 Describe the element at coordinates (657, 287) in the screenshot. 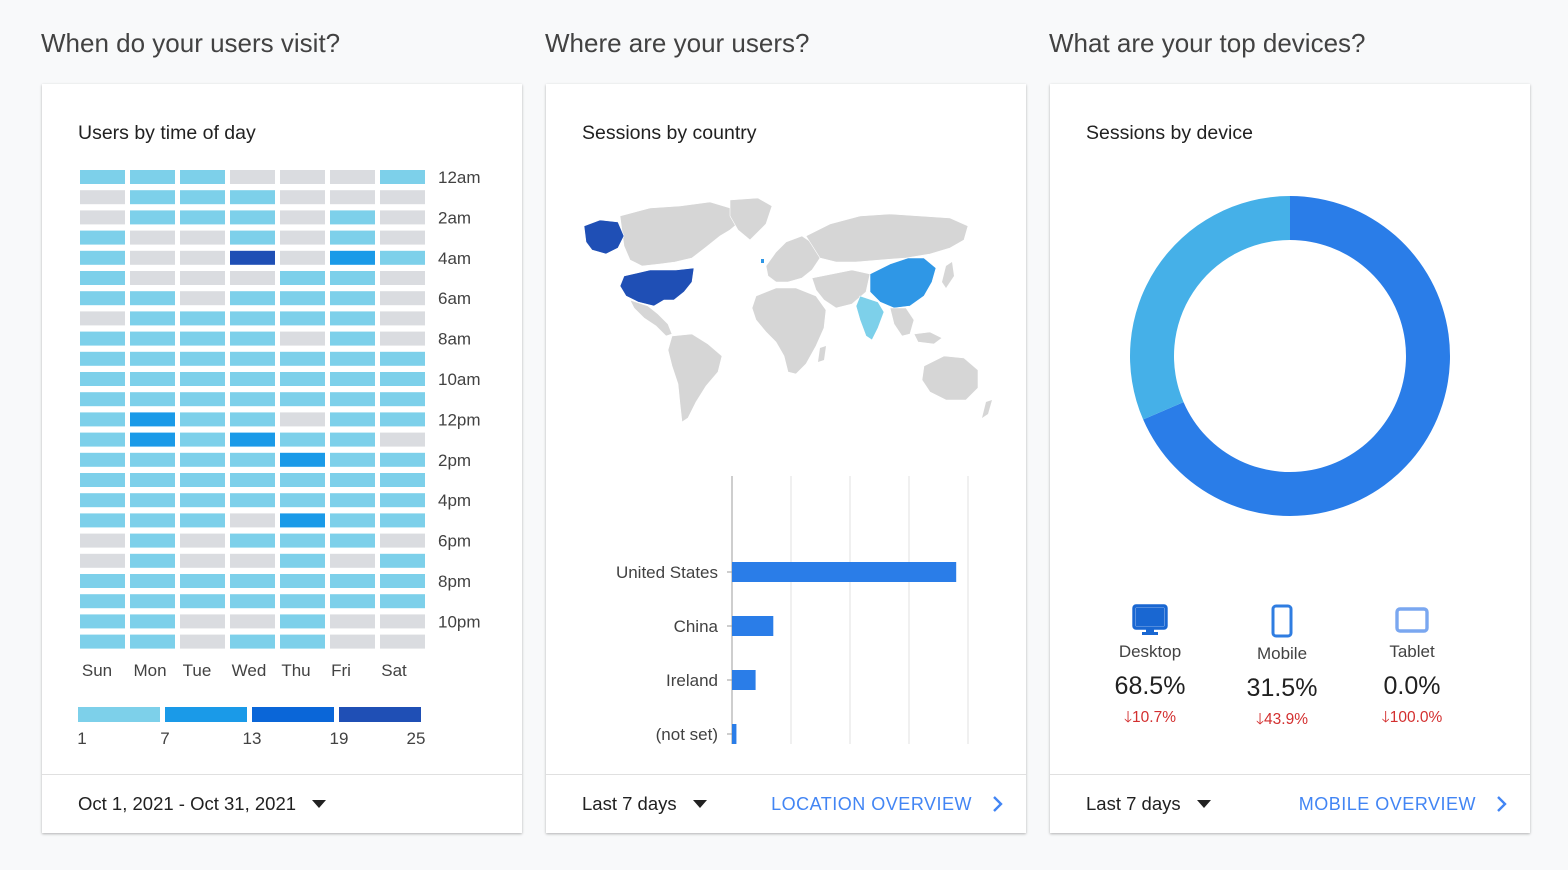

I see `map-region-usa` at that location.